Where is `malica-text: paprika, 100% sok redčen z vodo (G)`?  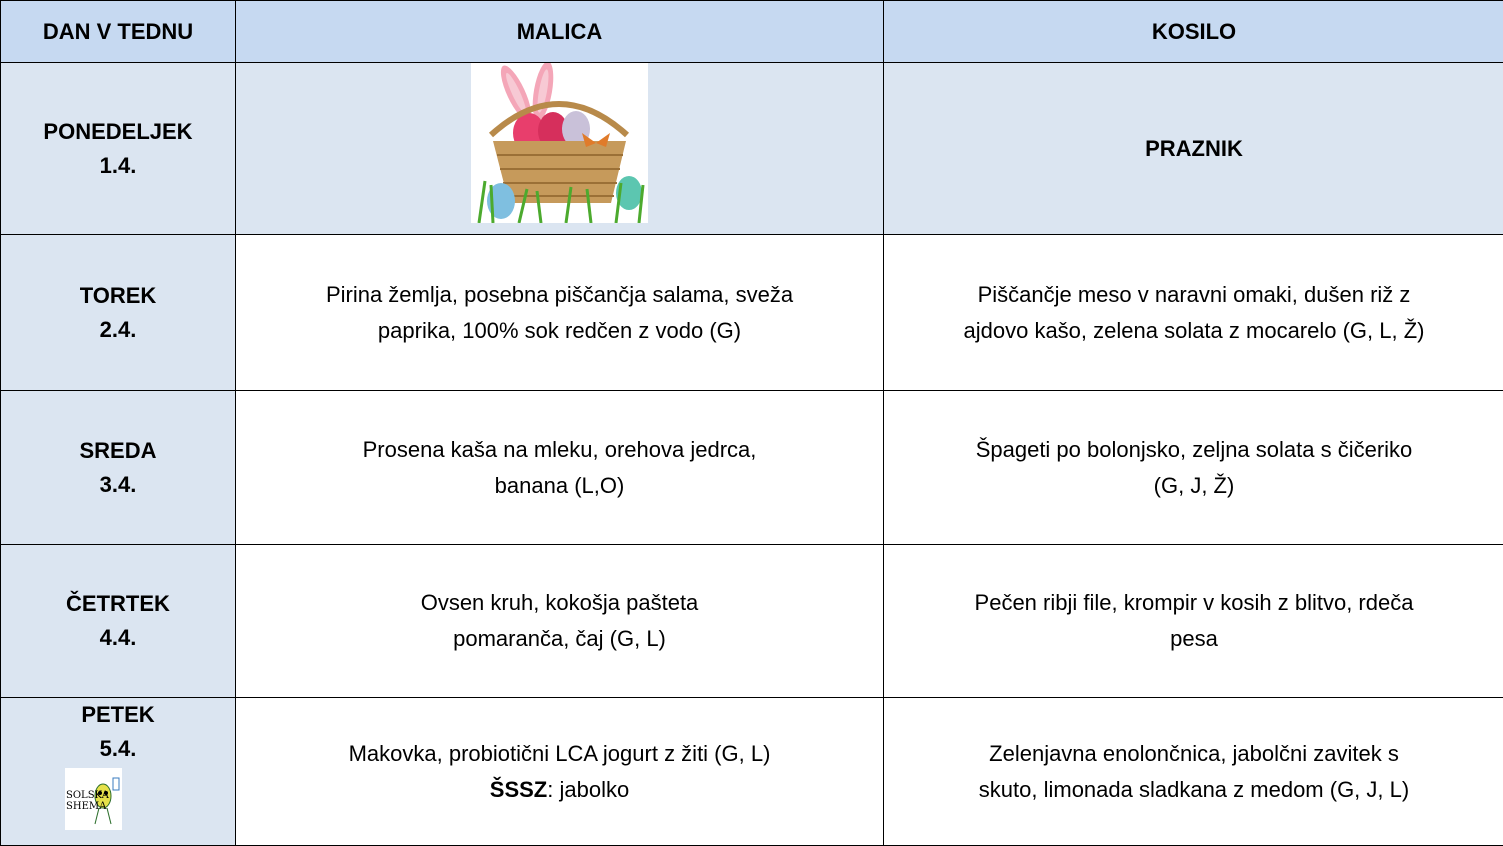 malica-text: paprika, 100% sok redčen z vodo (G) is located at coordinates (559, 331).